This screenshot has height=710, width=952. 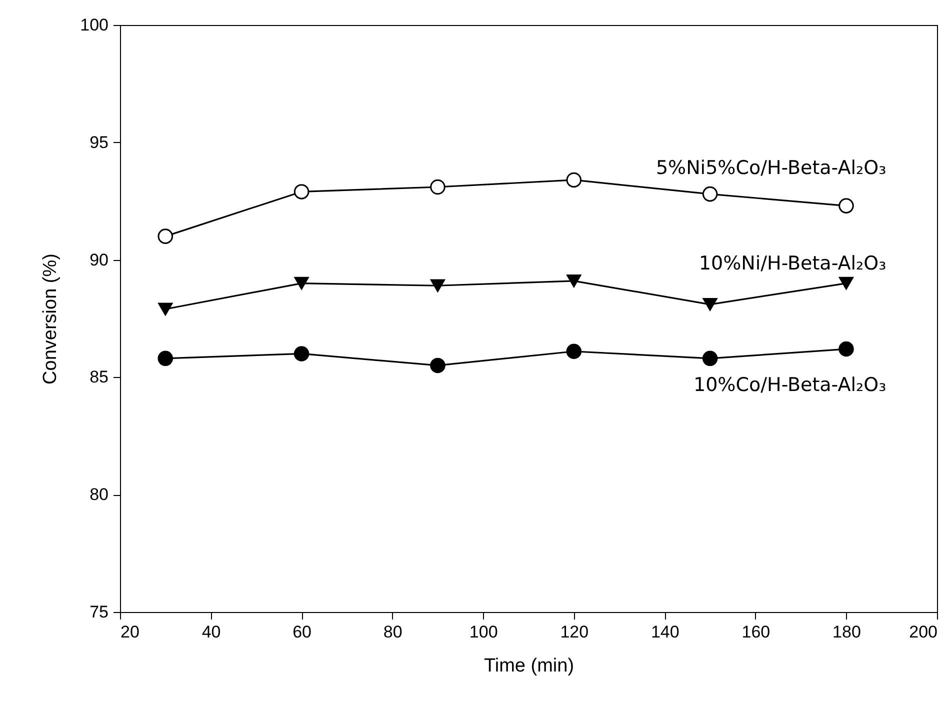 I want to click on x-tick-label: 40, so click(x=211, y=632).